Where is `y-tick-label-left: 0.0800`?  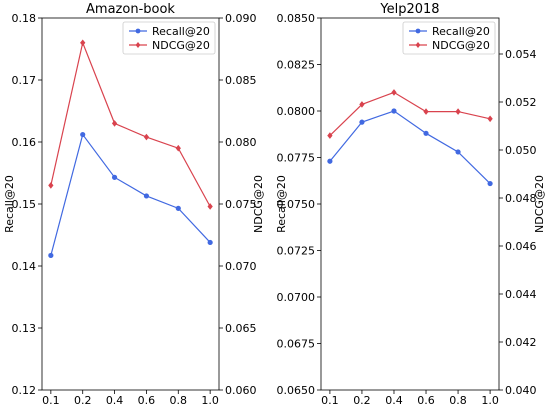 y-tick-label-left: 0.0800 is located at coordinates (296, 111).